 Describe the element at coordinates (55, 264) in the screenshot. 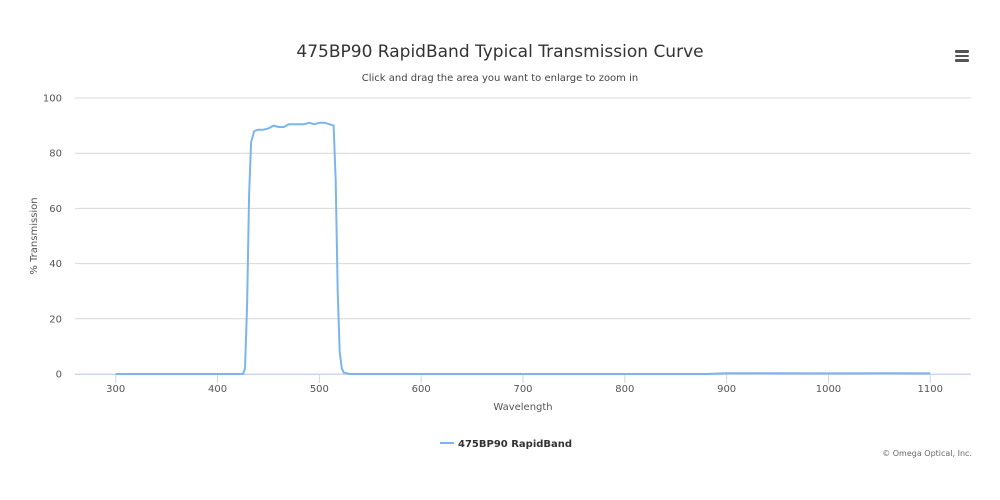

I see `y-tick-label: 40` at that location.